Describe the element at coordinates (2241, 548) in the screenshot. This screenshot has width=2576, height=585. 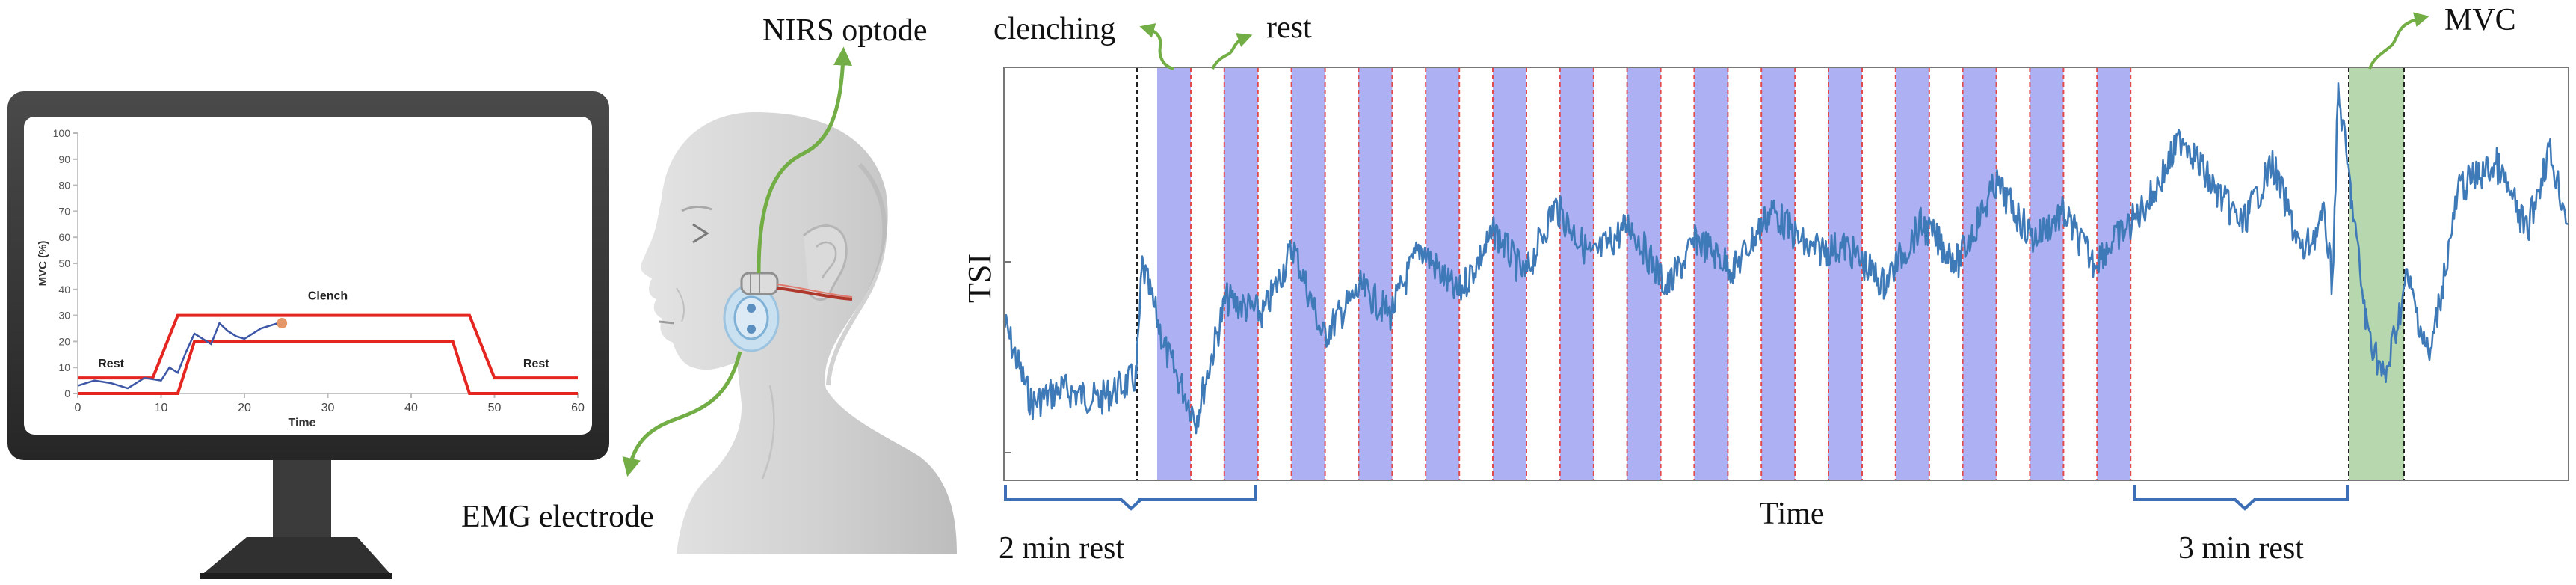
I see `rest-3min-label: 3 min rest` at that location.